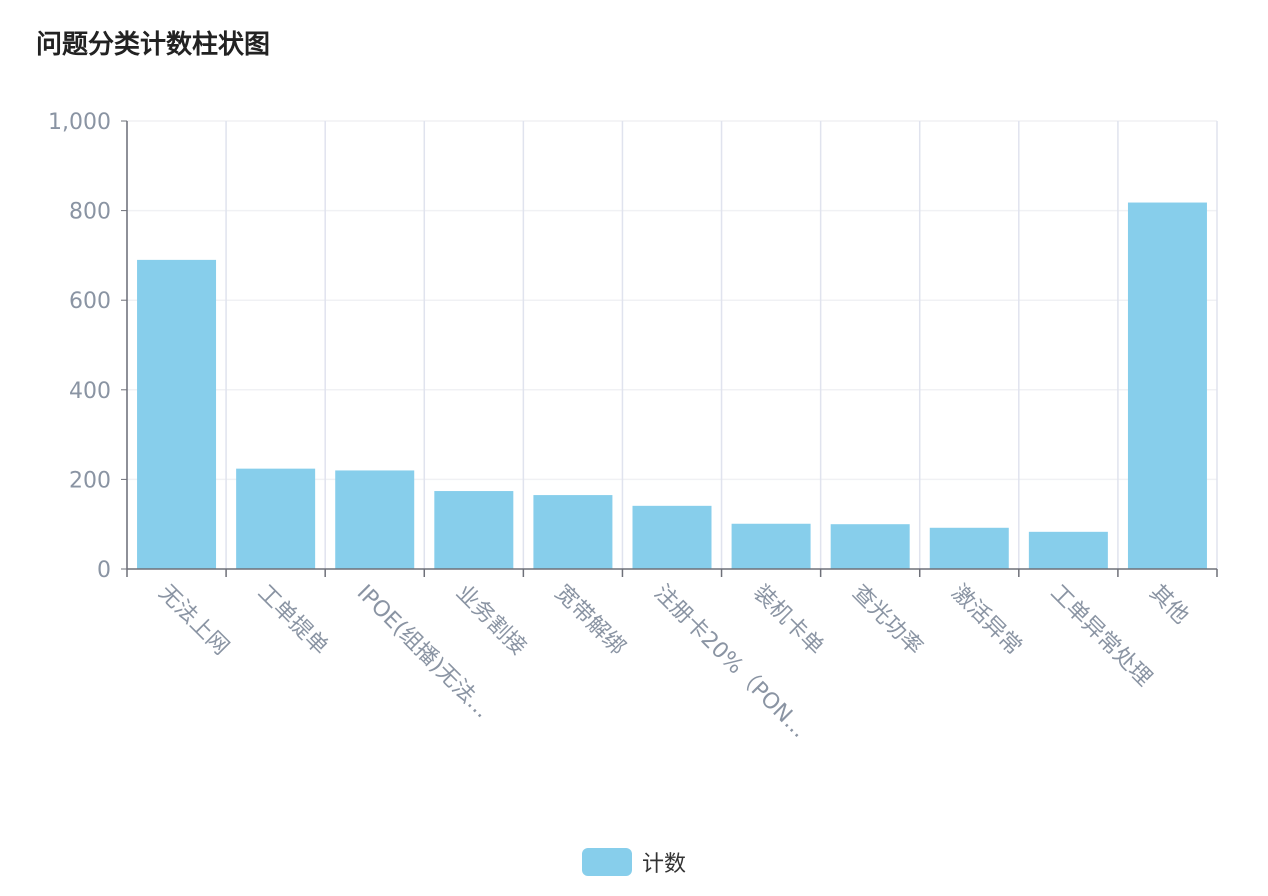 The height and width of the screenshot is (896, 1268). What do you see at coordinates (153, 45) in the screenshot?
I see `chart-title: 问题分类计数柱状图` at bounding box center [153, 45].